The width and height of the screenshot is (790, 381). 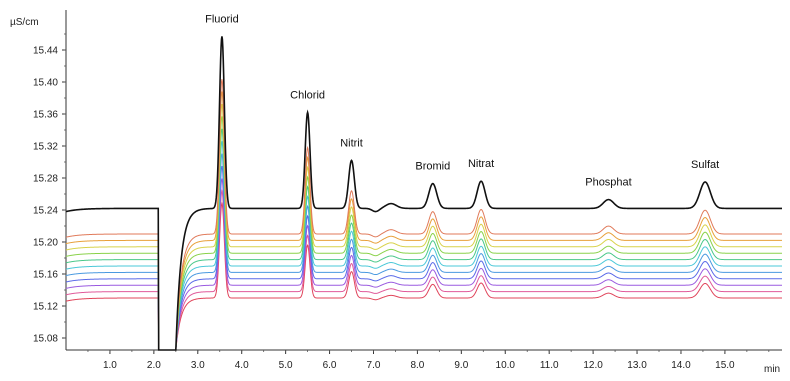 What do you see at coordinates (24, 22) in the screenshot?
I see `y-axis-unit-label: µS/cm` at bounding box center [24, 22].